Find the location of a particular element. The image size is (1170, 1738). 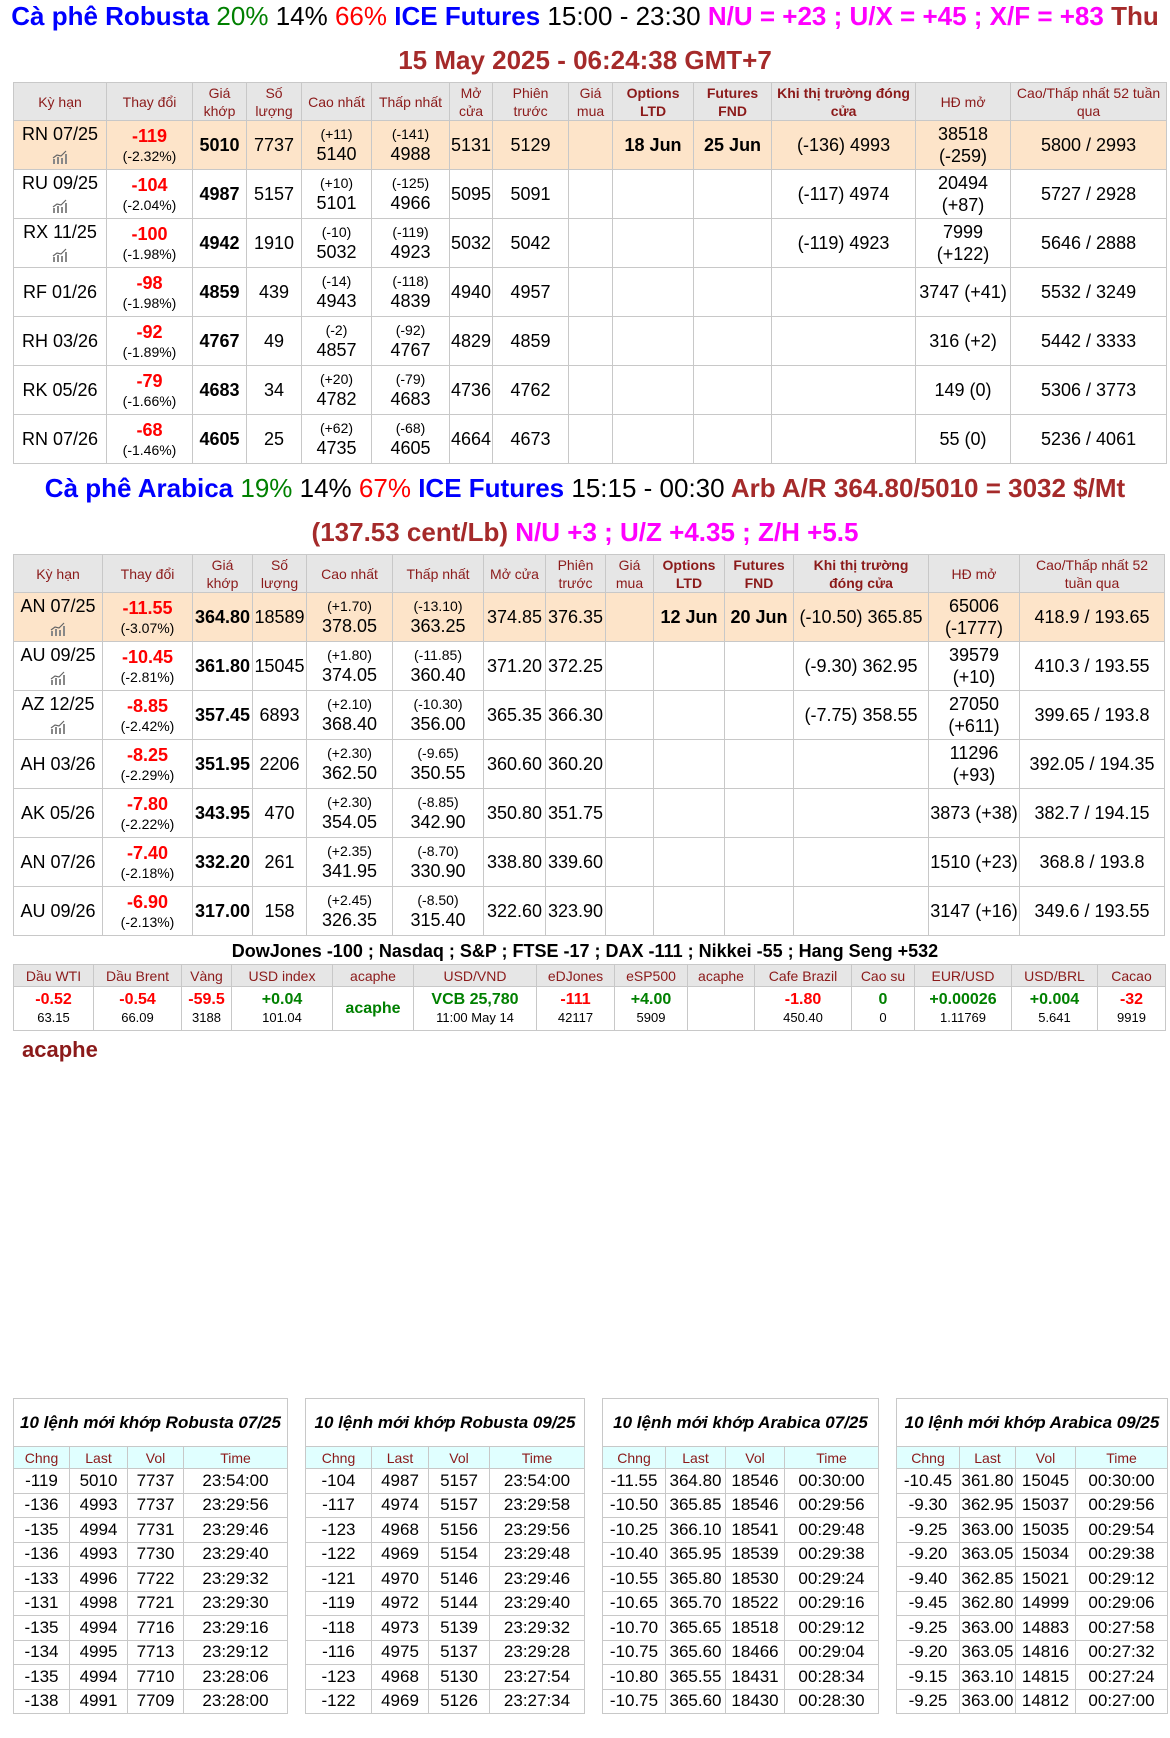

trade-last: 365.85 is located at coordinates (695, 1505).